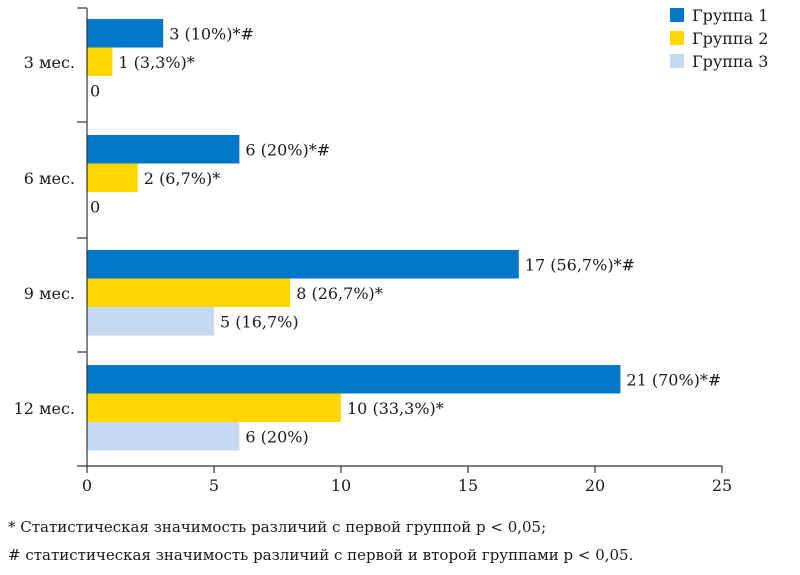  I want to click on x-tick-label-2: 5, so click(214, 485).